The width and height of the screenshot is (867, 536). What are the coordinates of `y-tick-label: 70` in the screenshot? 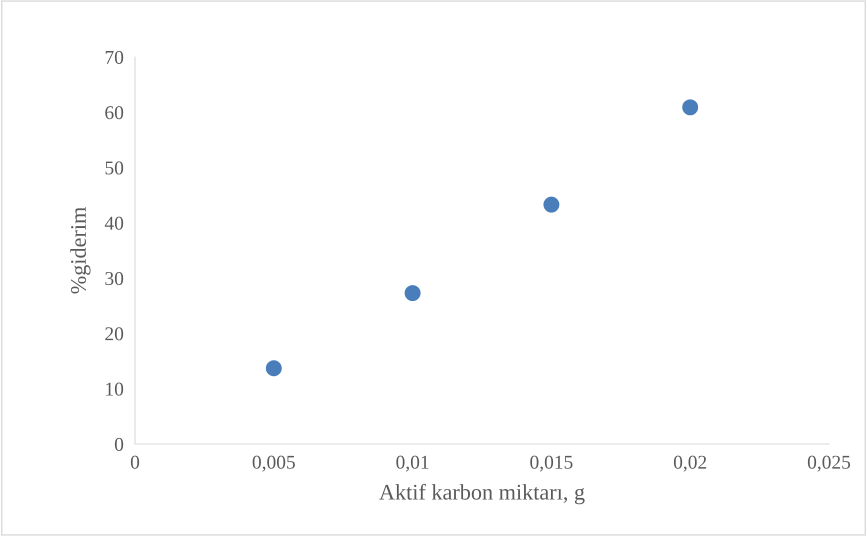 It's located at (115, 57).